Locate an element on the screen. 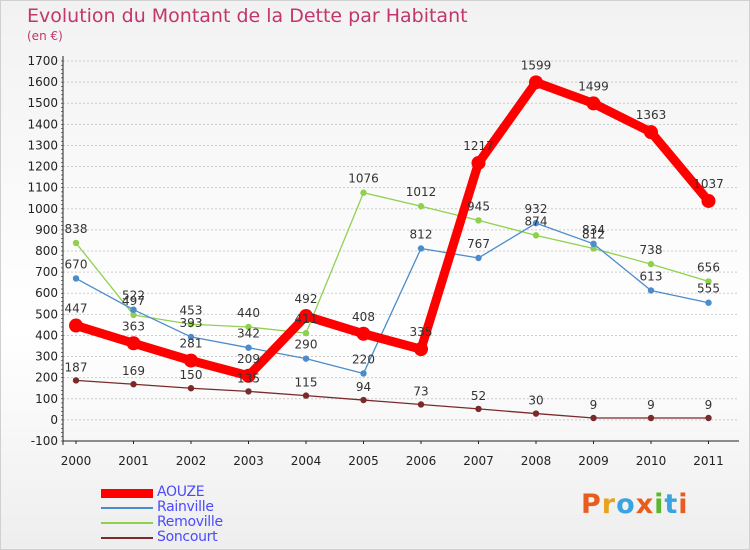 The width and height of the screenshot is (750, 550). x-tick-label: 2011 is located at coordinates (708, 461).